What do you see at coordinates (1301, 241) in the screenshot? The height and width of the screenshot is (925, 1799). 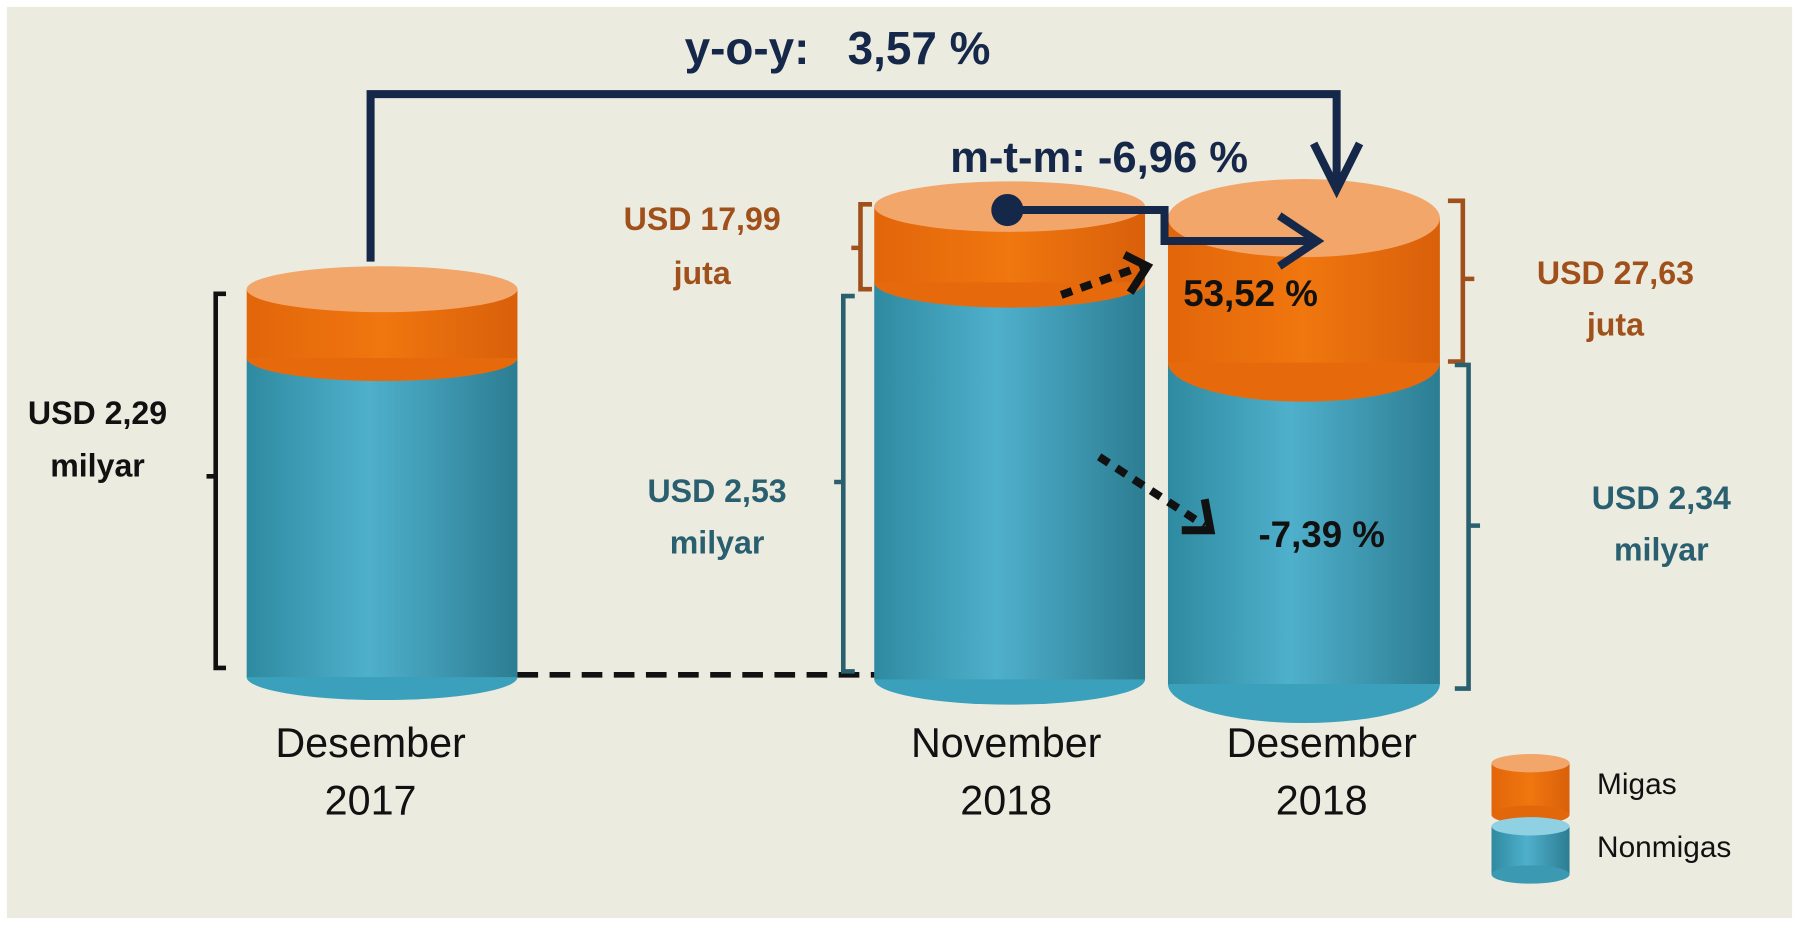 I see `mtm-arrowhead` at bounding box center [1301, 241].